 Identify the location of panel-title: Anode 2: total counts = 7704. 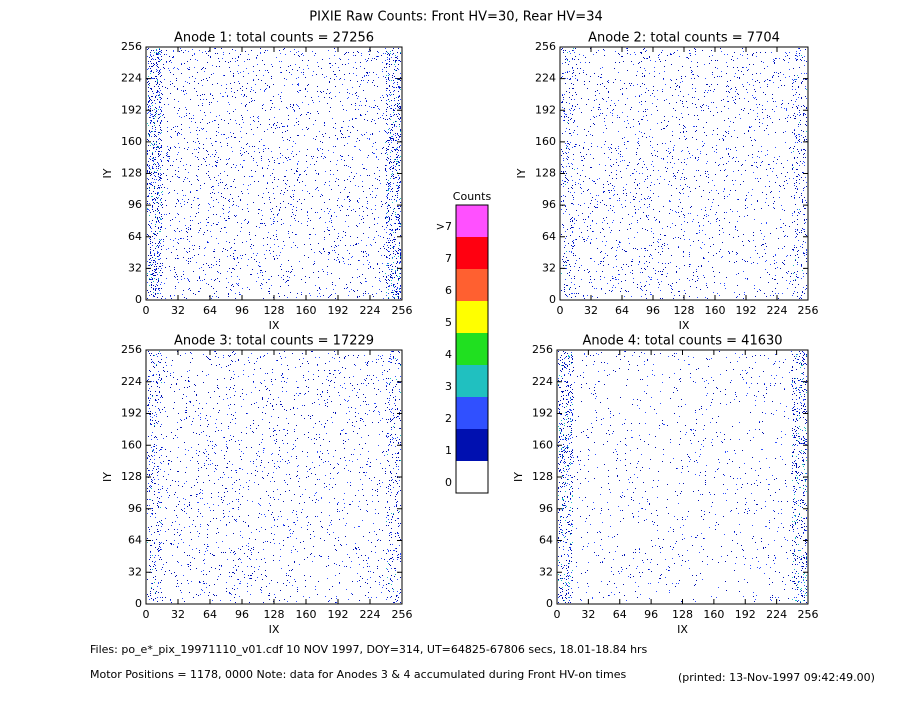
(684, 38).